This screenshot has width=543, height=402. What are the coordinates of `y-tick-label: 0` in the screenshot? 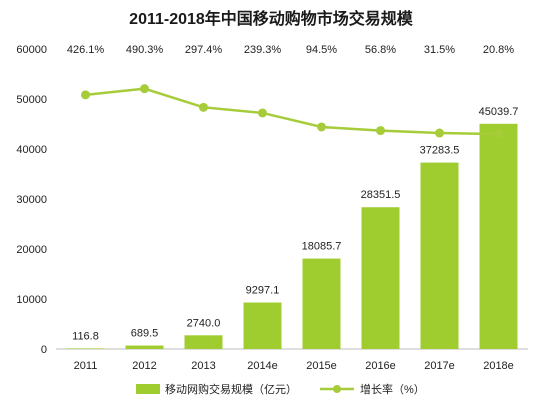 It's located at (44, 350).